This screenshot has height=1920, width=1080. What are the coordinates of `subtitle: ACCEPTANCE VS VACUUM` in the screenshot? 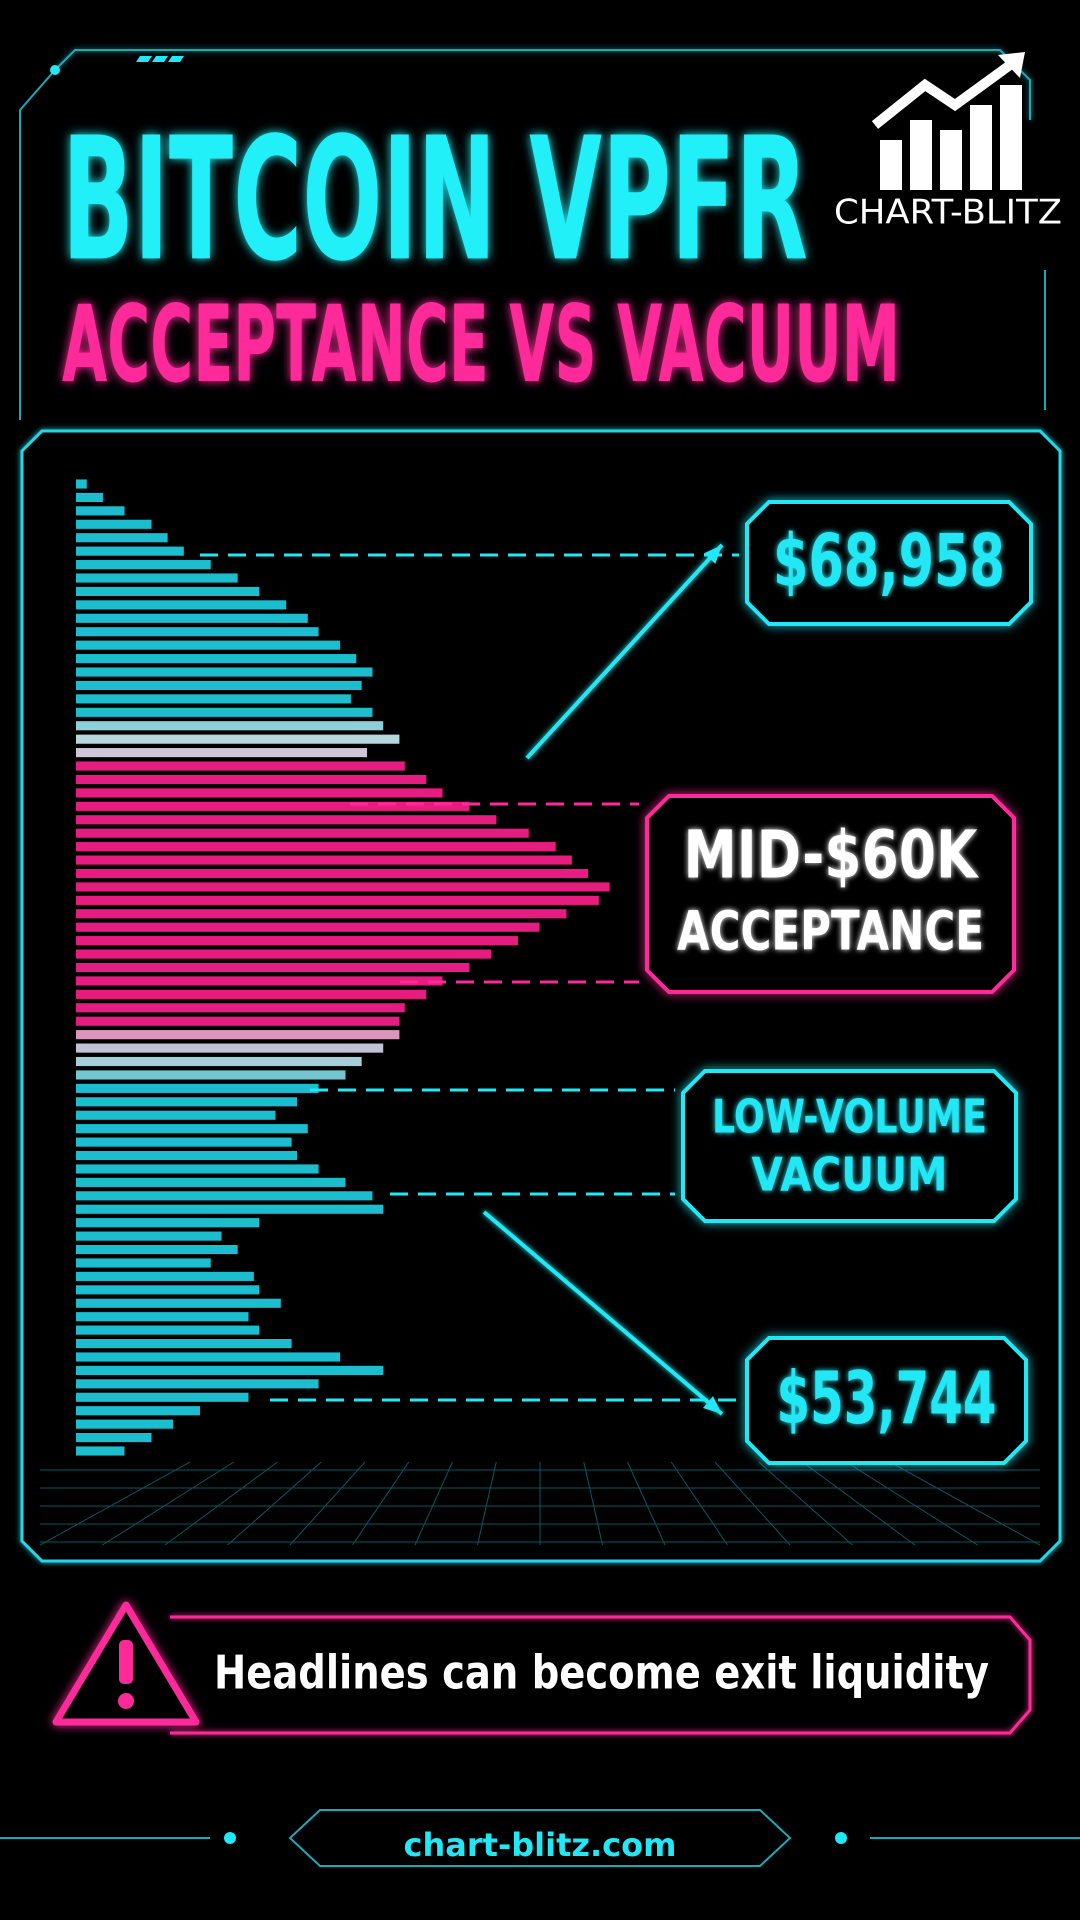 It's located at (481, 344).